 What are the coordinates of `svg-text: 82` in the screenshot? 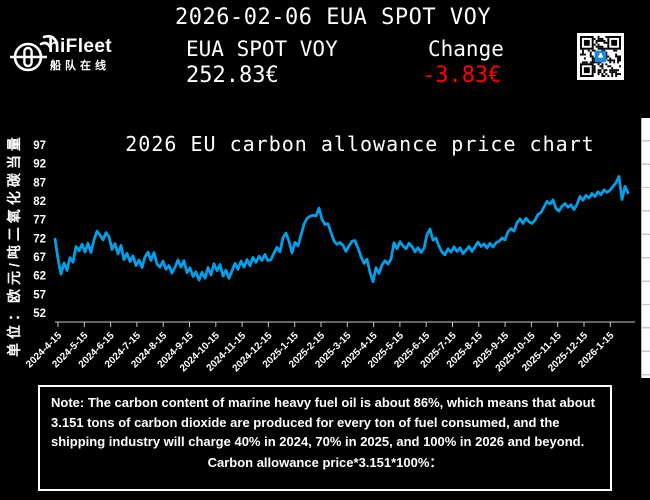 It's located at (39, 202).